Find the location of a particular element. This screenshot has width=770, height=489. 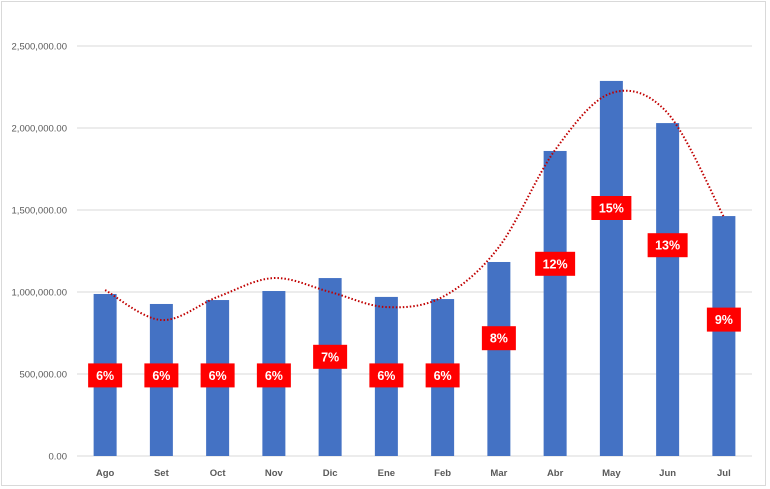

x-tick-label: Abr is located at coordinates (555, 473).